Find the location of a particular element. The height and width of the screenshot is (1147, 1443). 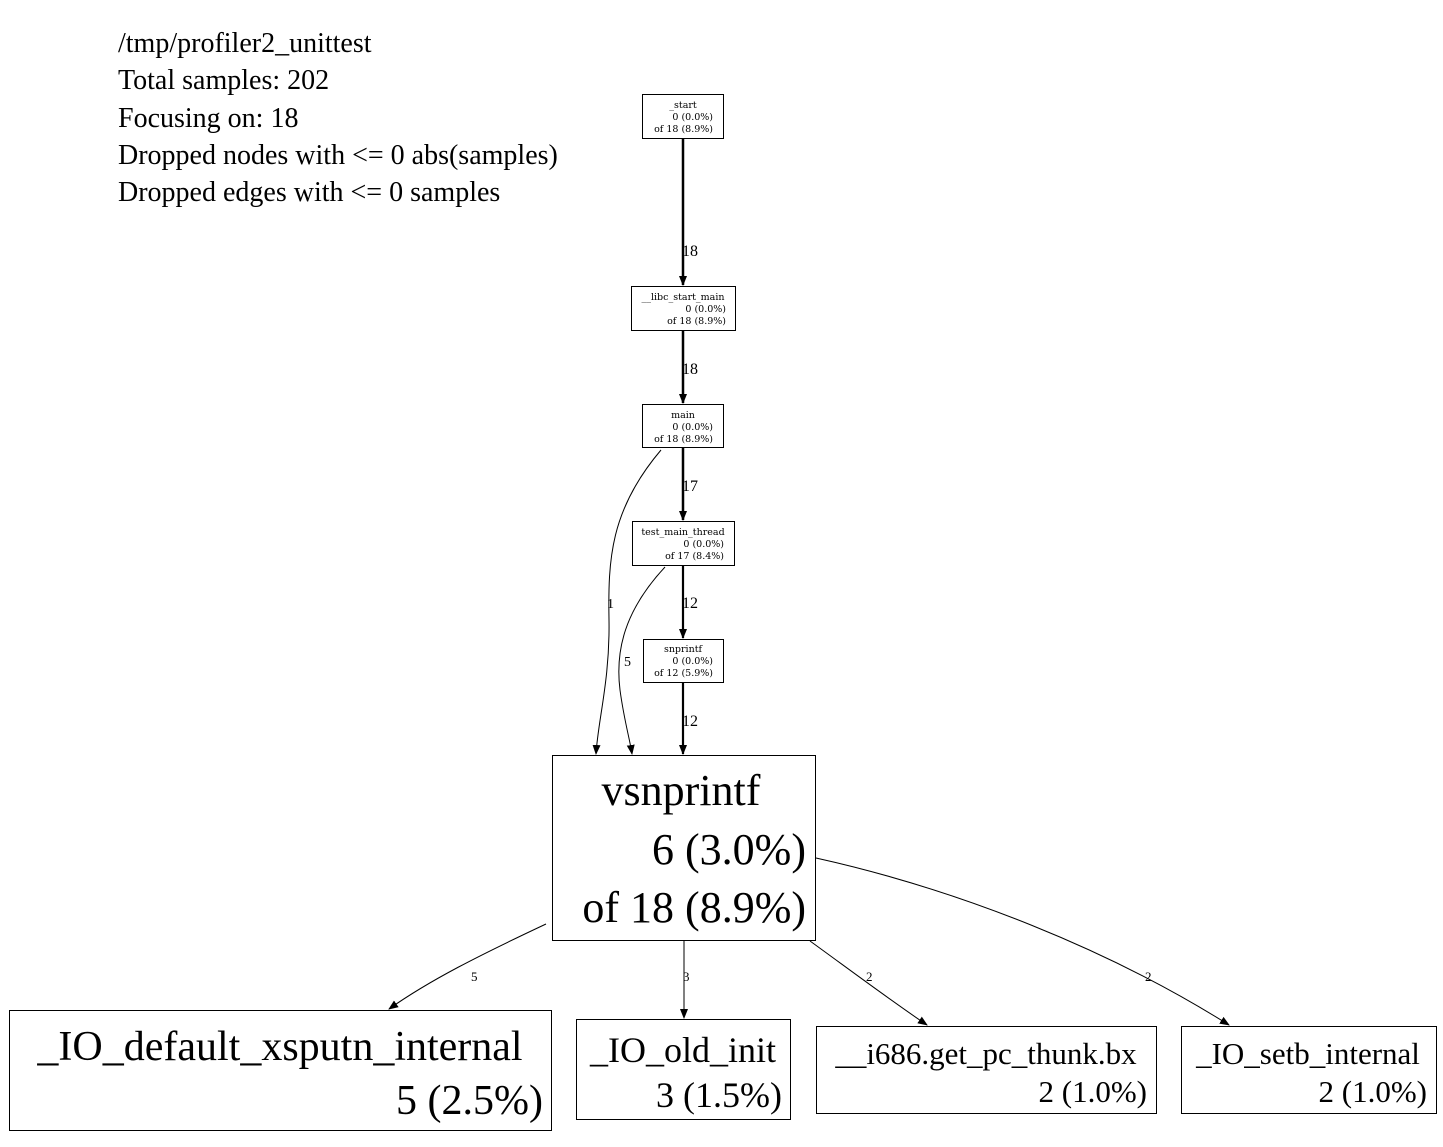

edge-label: 17 is located at coordinates (690, 486).